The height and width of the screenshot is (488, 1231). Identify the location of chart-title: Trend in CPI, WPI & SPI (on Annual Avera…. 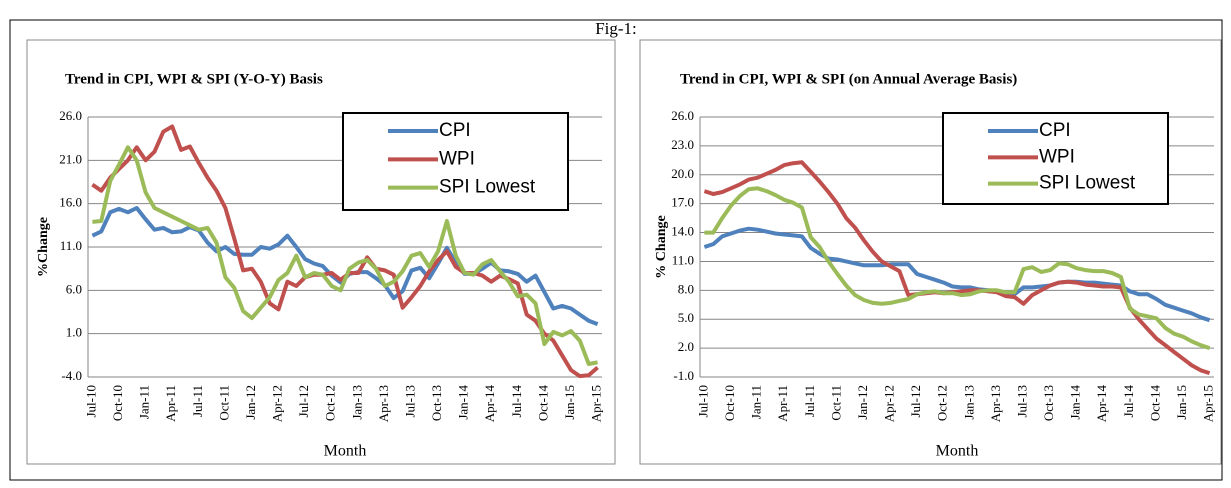
(848, 79).